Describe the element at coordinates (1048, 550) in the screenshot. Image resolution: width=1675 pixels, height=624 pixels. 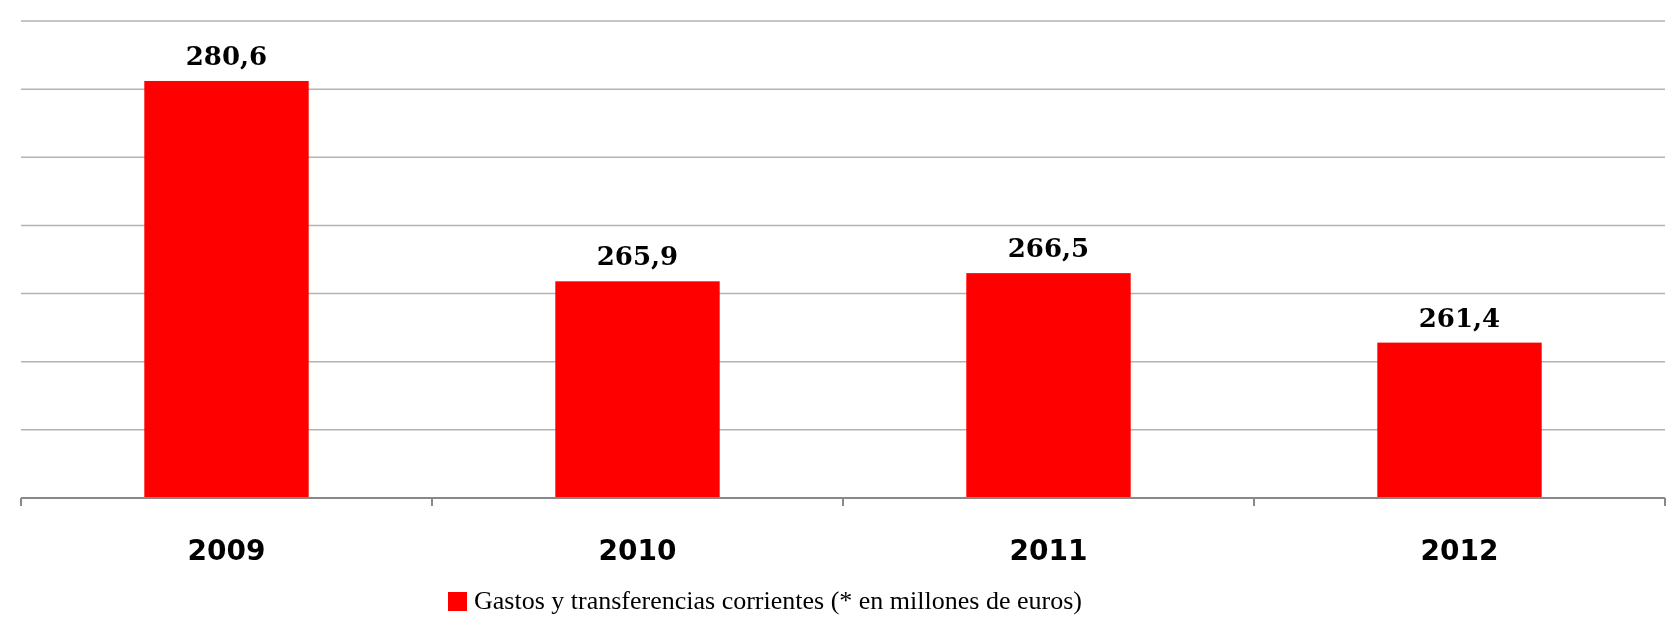
I see `x-tick-label: 2011` at that location.